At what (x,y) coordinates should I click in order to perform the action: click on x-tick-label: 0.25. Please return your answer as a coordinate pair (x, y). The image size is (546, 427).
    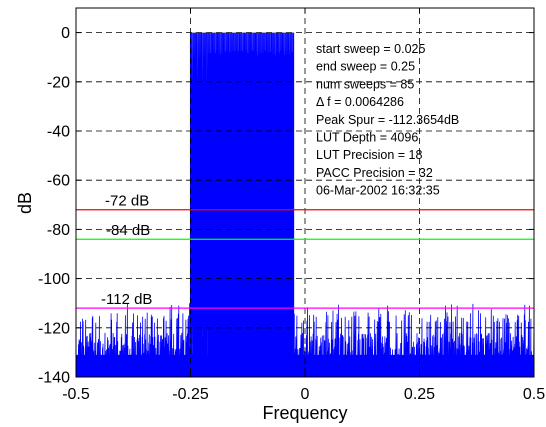
    Looking at the image, I should click on (419, 394).